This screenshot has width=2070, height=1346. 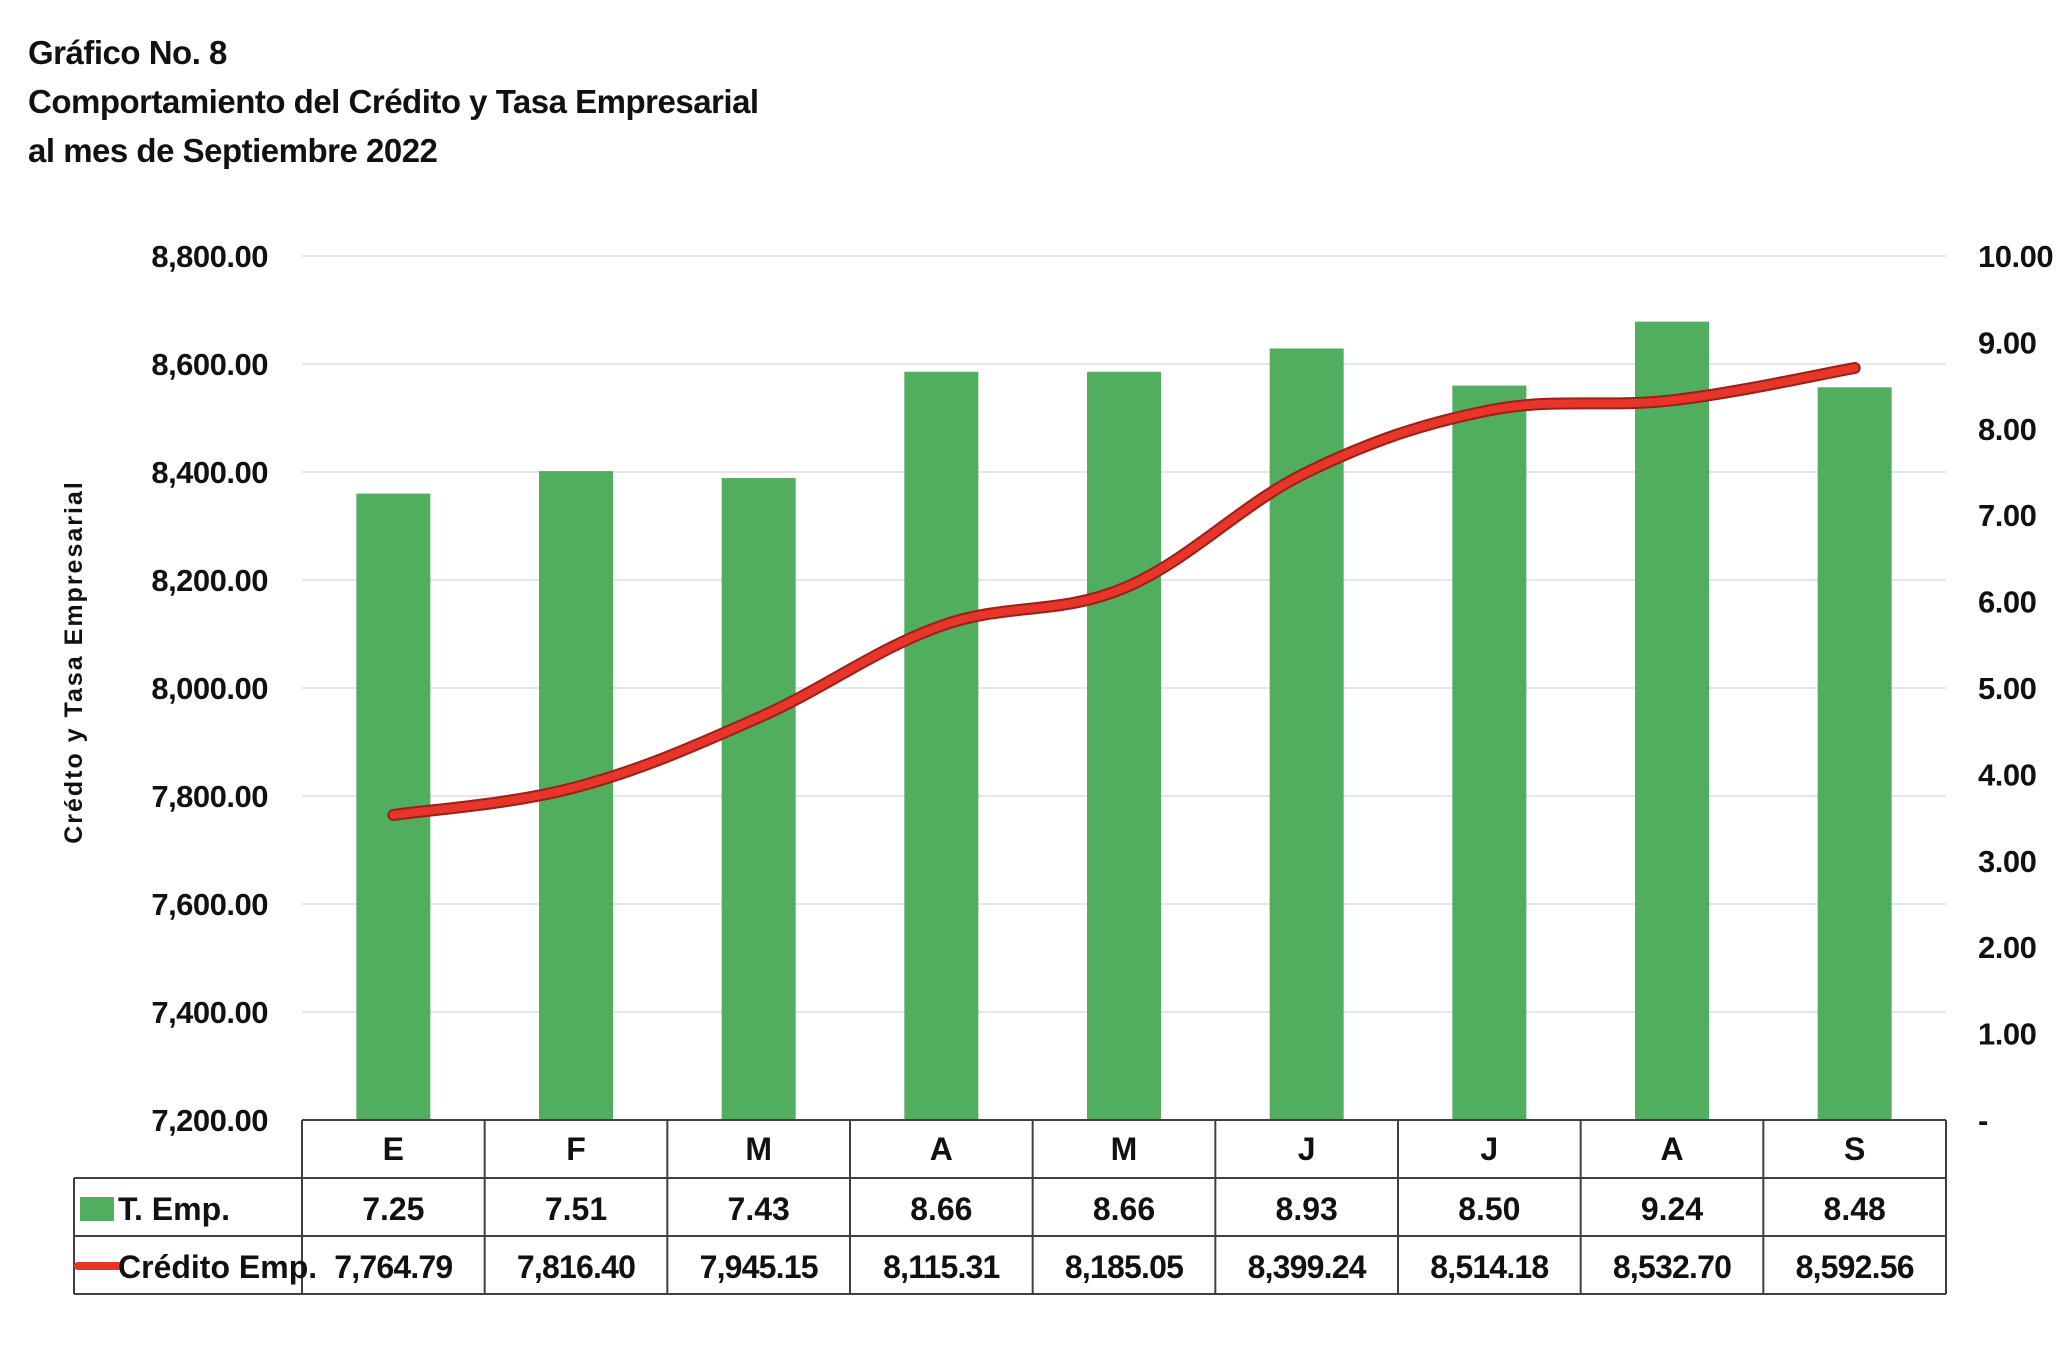 I want to click on table-cell-rate: 7.51, so click(x=576, y=1209).